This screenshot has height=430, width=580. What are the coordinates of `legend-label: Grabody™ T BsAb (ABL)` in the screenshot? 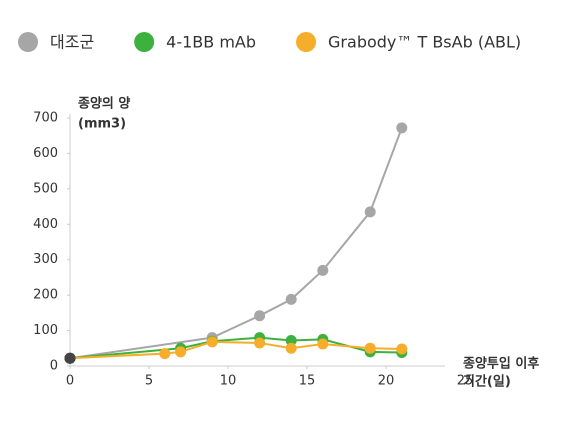 It's located at (424, 42).